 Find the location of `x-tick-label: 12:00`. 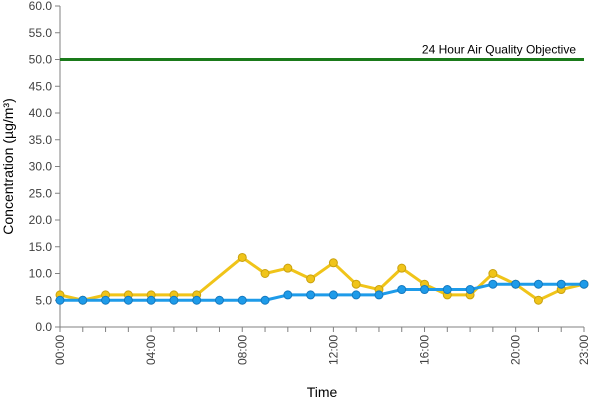

x-tick-label: 12:00 is located at coordinates (333, 350).